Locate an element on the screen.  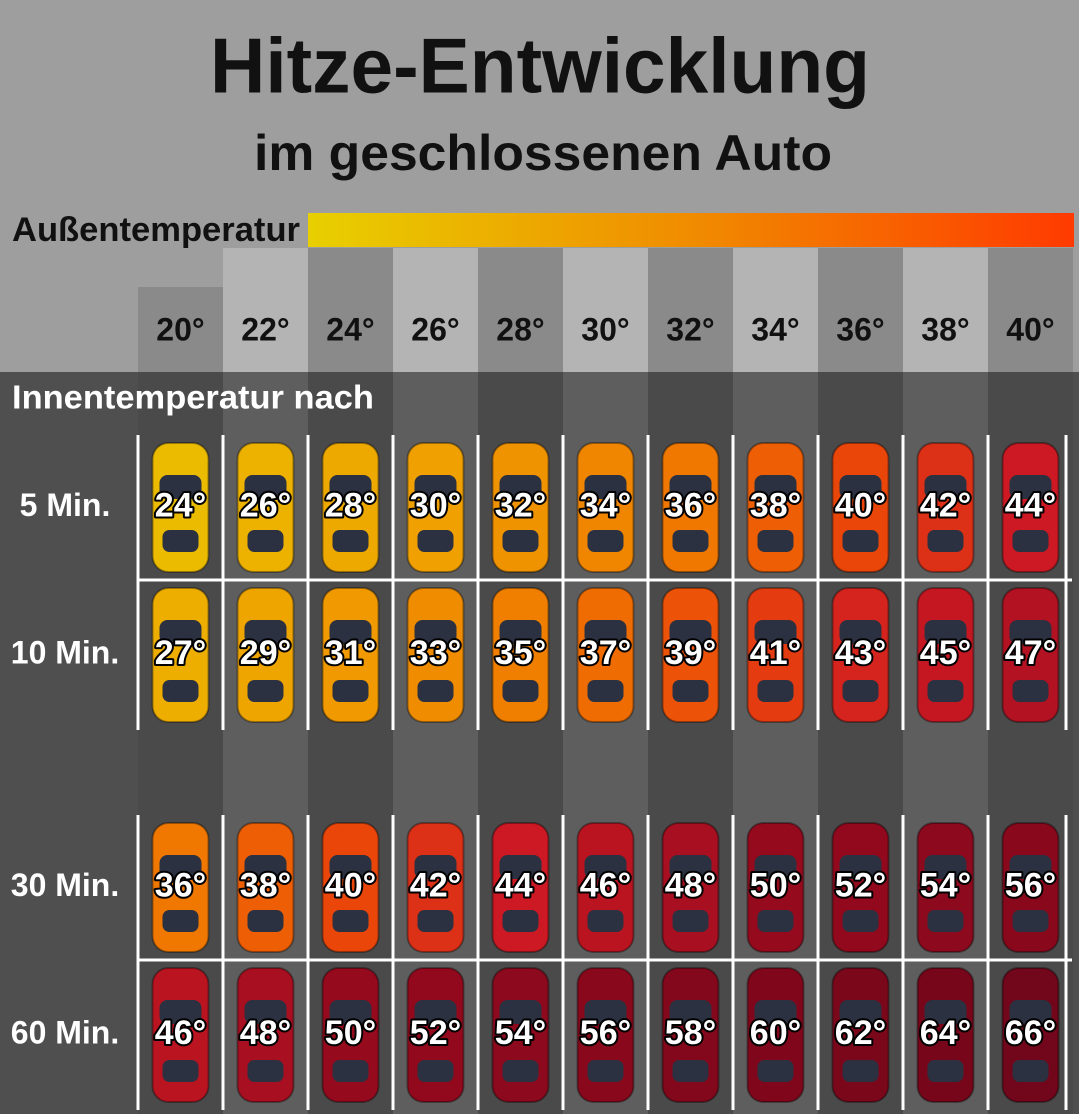
car: 52° is located at coordinates (860, 887).